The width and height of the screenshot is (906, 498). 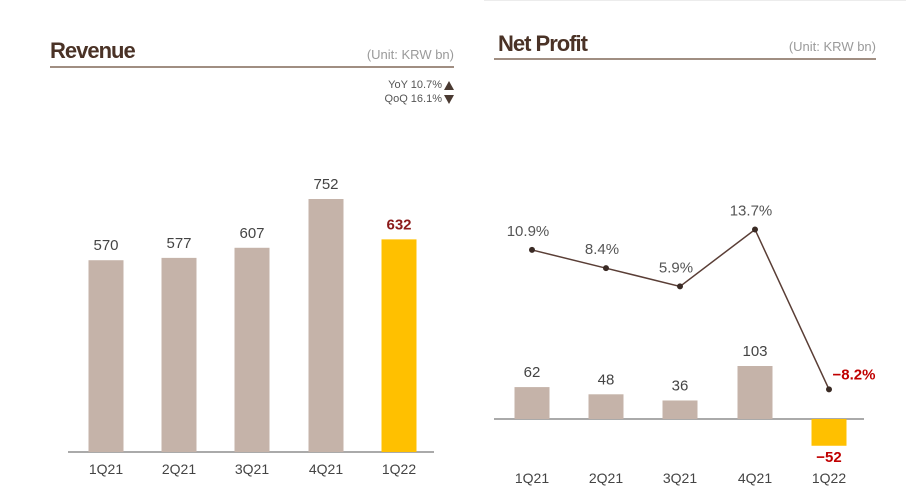 I want to click on revenue-category-label: 4Q21, so click(x=326, y=469).